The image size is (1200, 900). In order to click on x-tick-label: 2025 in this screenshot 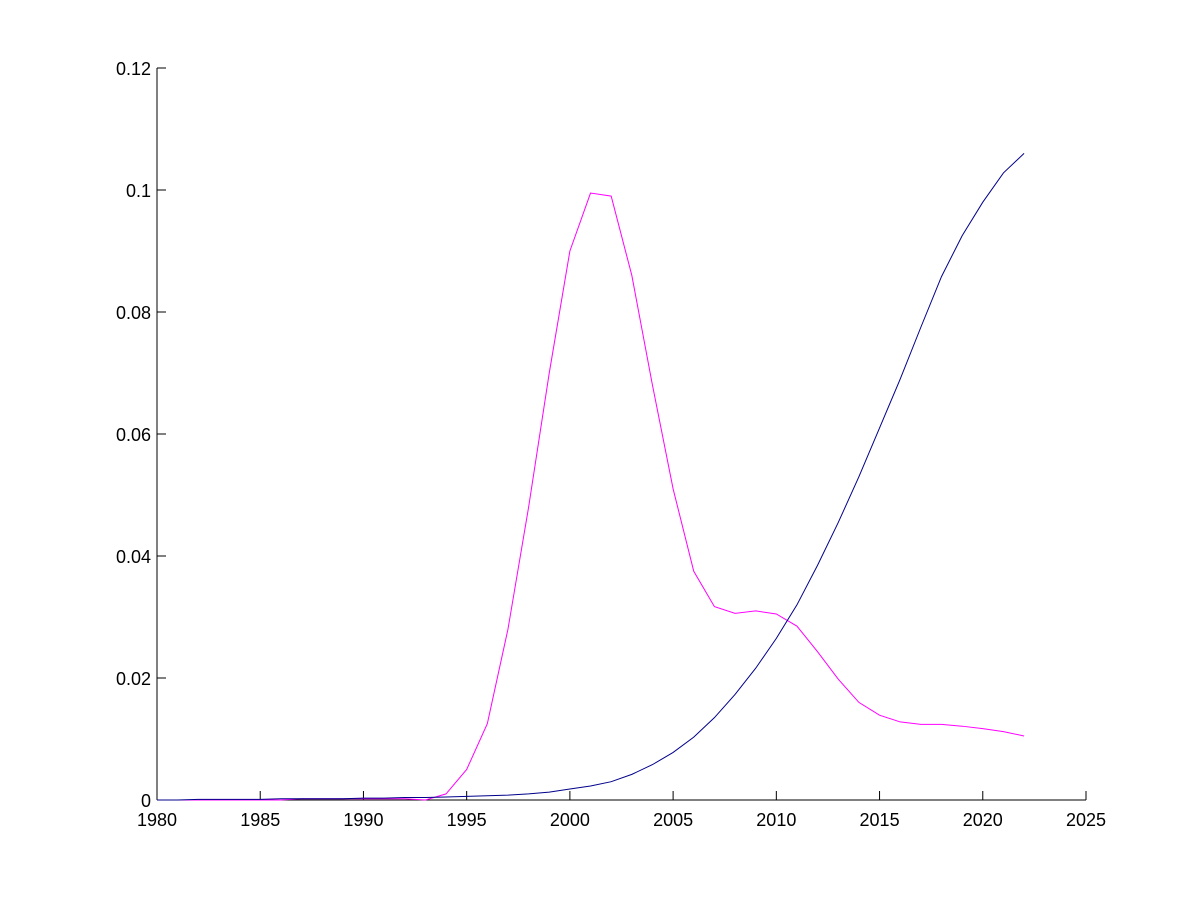, I will do `click(1086, 820)`.